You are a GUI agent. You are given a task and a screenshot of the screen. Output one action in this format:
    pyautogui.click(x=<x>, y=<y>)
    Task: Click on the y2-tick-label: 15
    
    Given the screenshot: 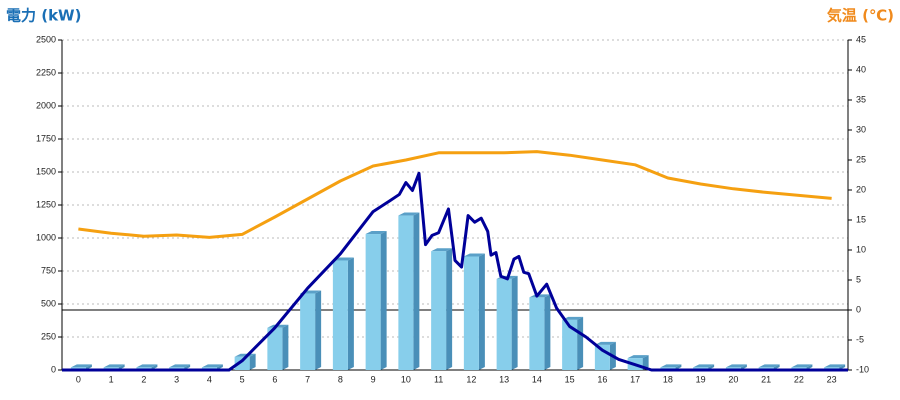 What is the action you would take?
    pyautogui.click(x=861, y=219)
    